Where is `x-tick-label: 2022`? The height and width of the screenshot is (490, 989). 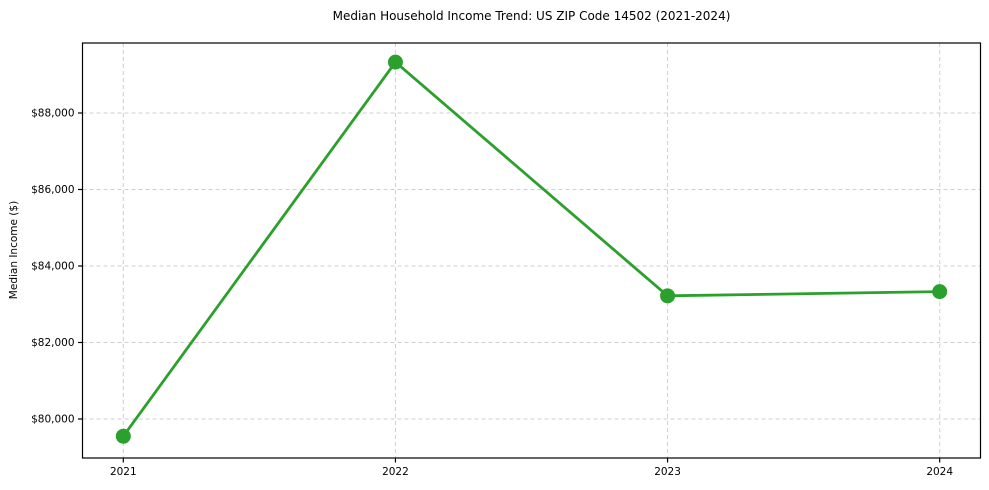
x-tick-label: 2022 is located at coordinates (395, 472).